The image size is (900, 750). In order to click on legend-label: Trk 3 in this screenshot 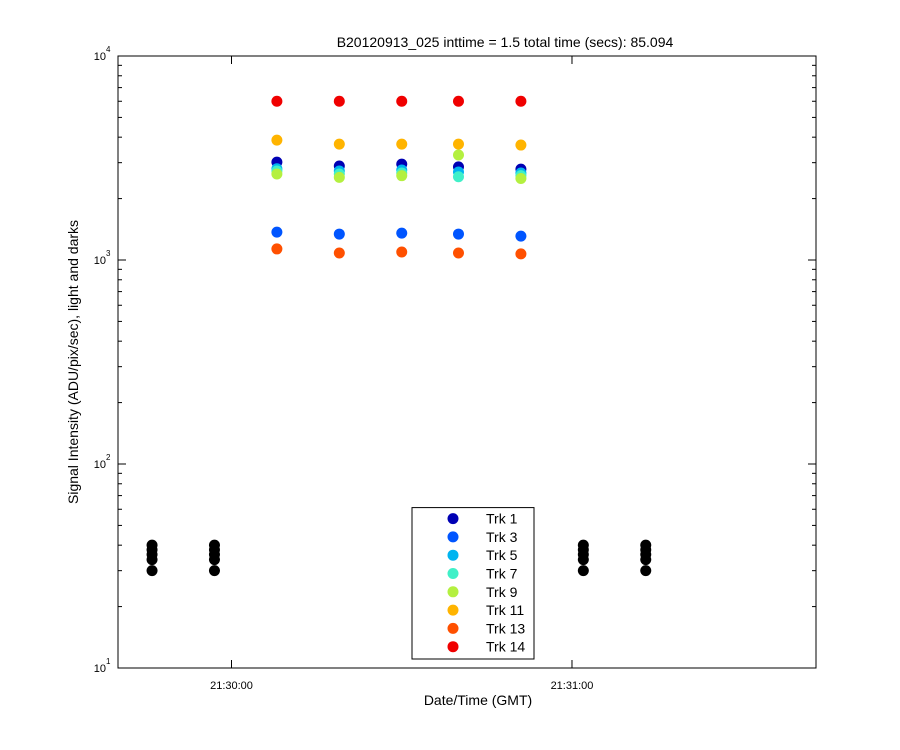, I will do `click(502, 537)`.